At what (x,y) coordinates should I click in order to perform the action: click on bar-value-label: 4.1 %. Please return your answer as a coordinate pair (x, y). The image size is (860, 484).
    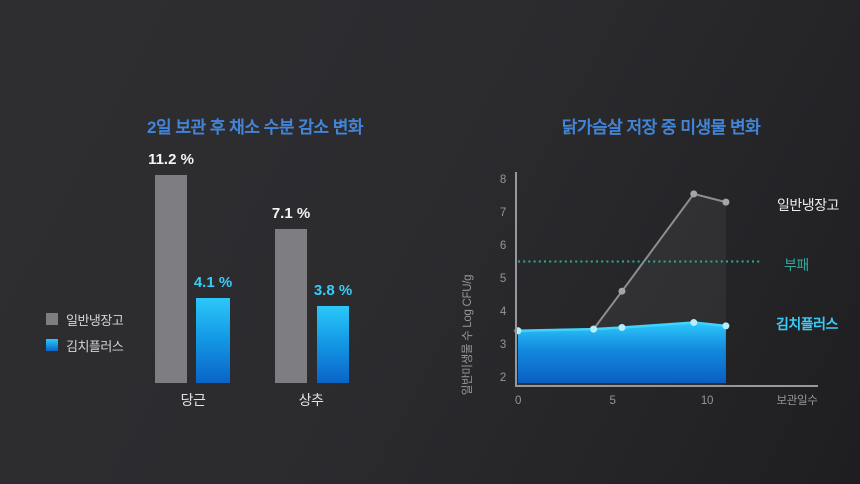
    Looking at the image, I should click on (213, 282).